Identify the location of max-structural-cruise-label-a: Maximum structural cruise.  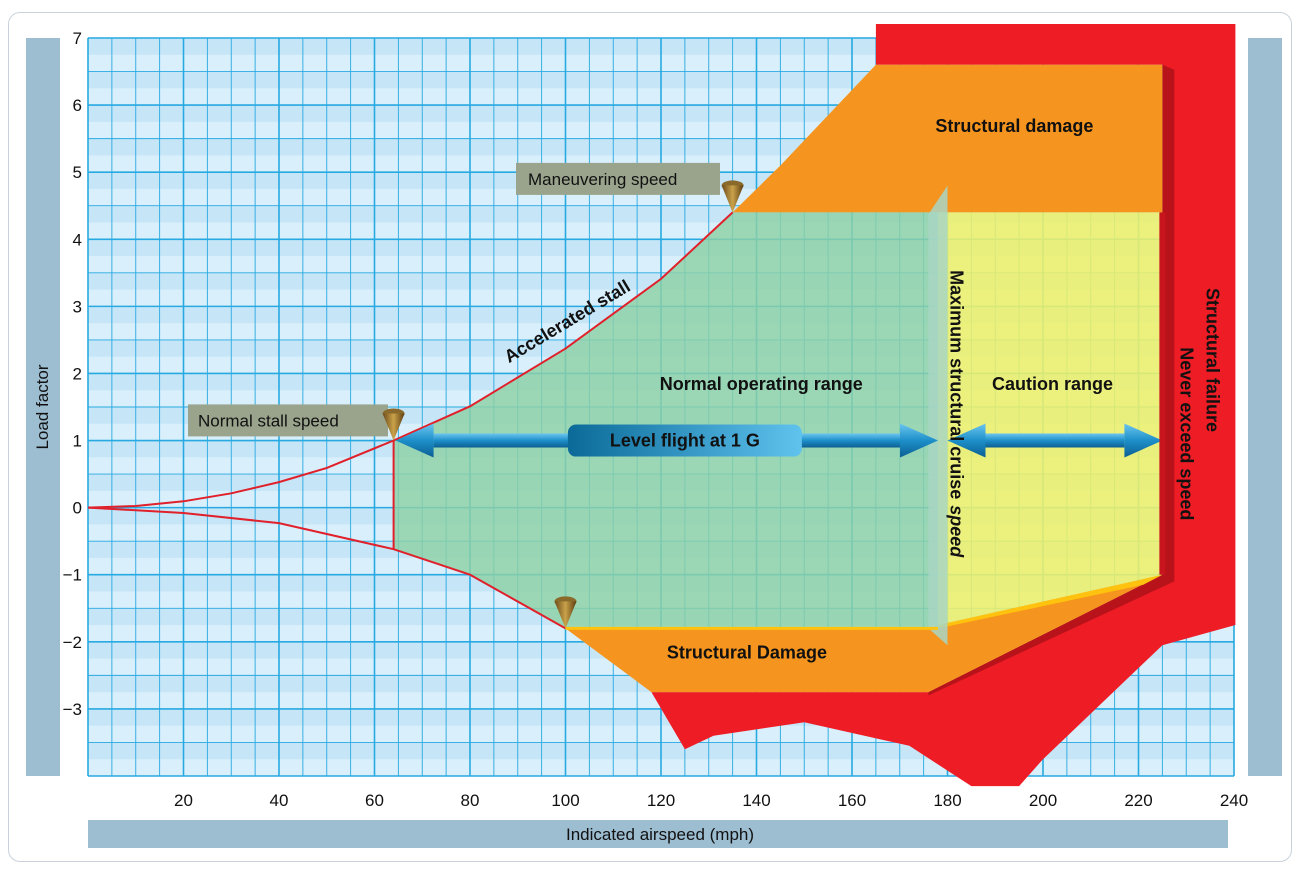
(956, 384).